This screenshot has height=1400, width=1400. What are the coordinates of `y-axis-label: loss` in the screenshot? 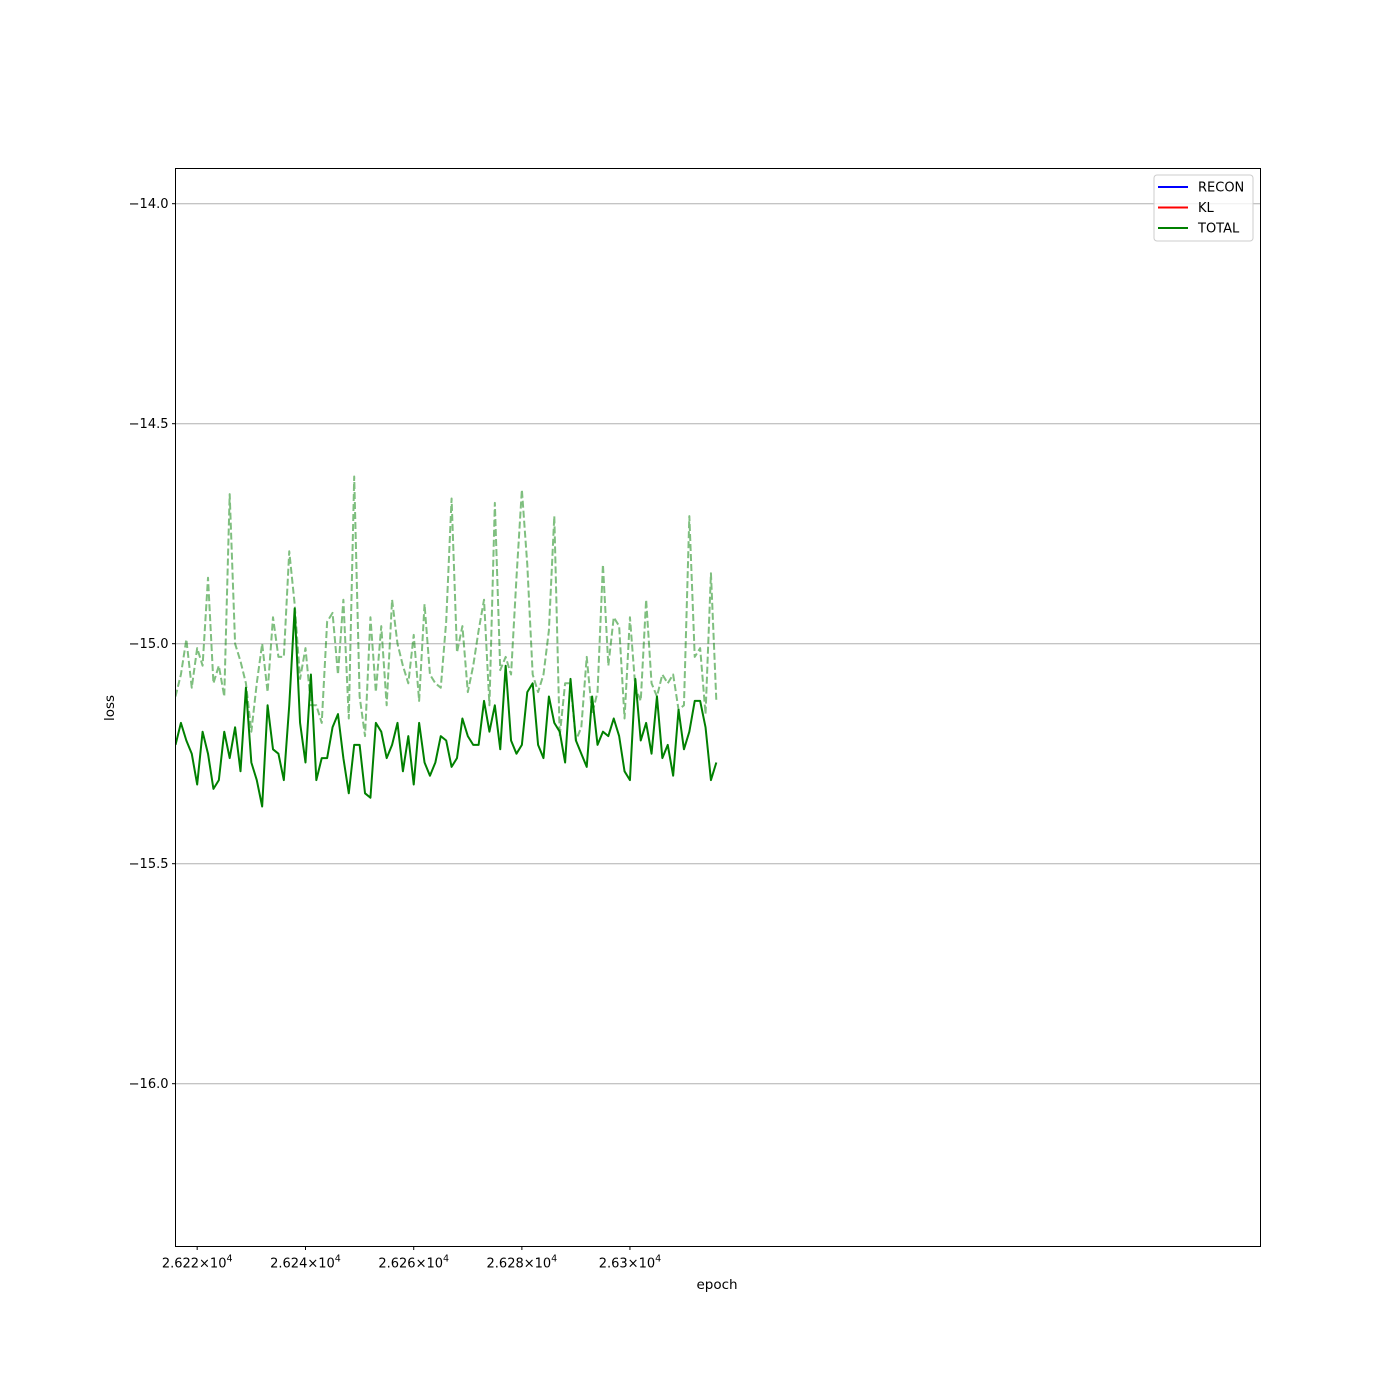 It's located at (110, 708).